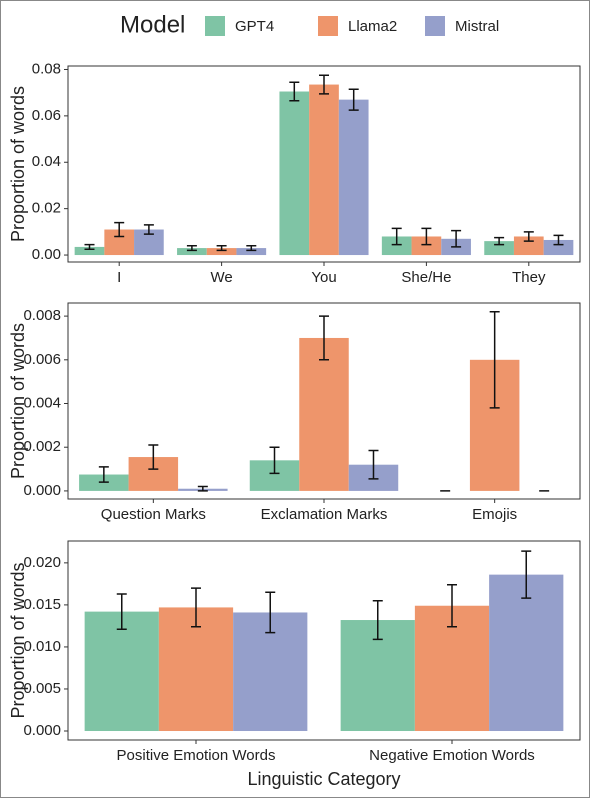 The image size is (590, 798). I want to click on y-tick-label: 0.006, so click(42, 359).